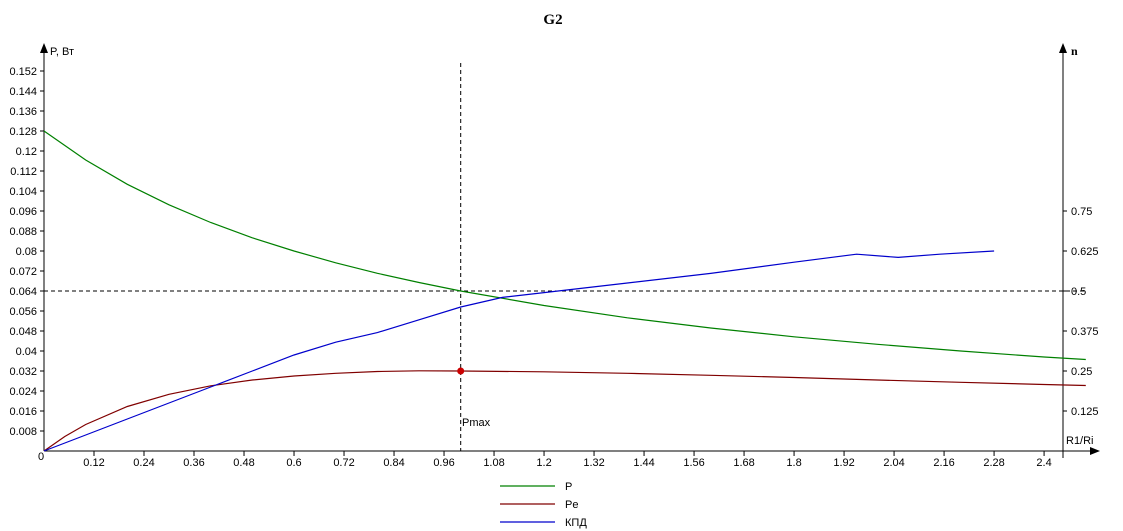 Image resolution: width=1123 pixels, height=531 pixels. What do you see at coordinates (1085, 412) in the screenshot?
I see `y2-tick-label: 0.125` at bounding box center [1085, 412].